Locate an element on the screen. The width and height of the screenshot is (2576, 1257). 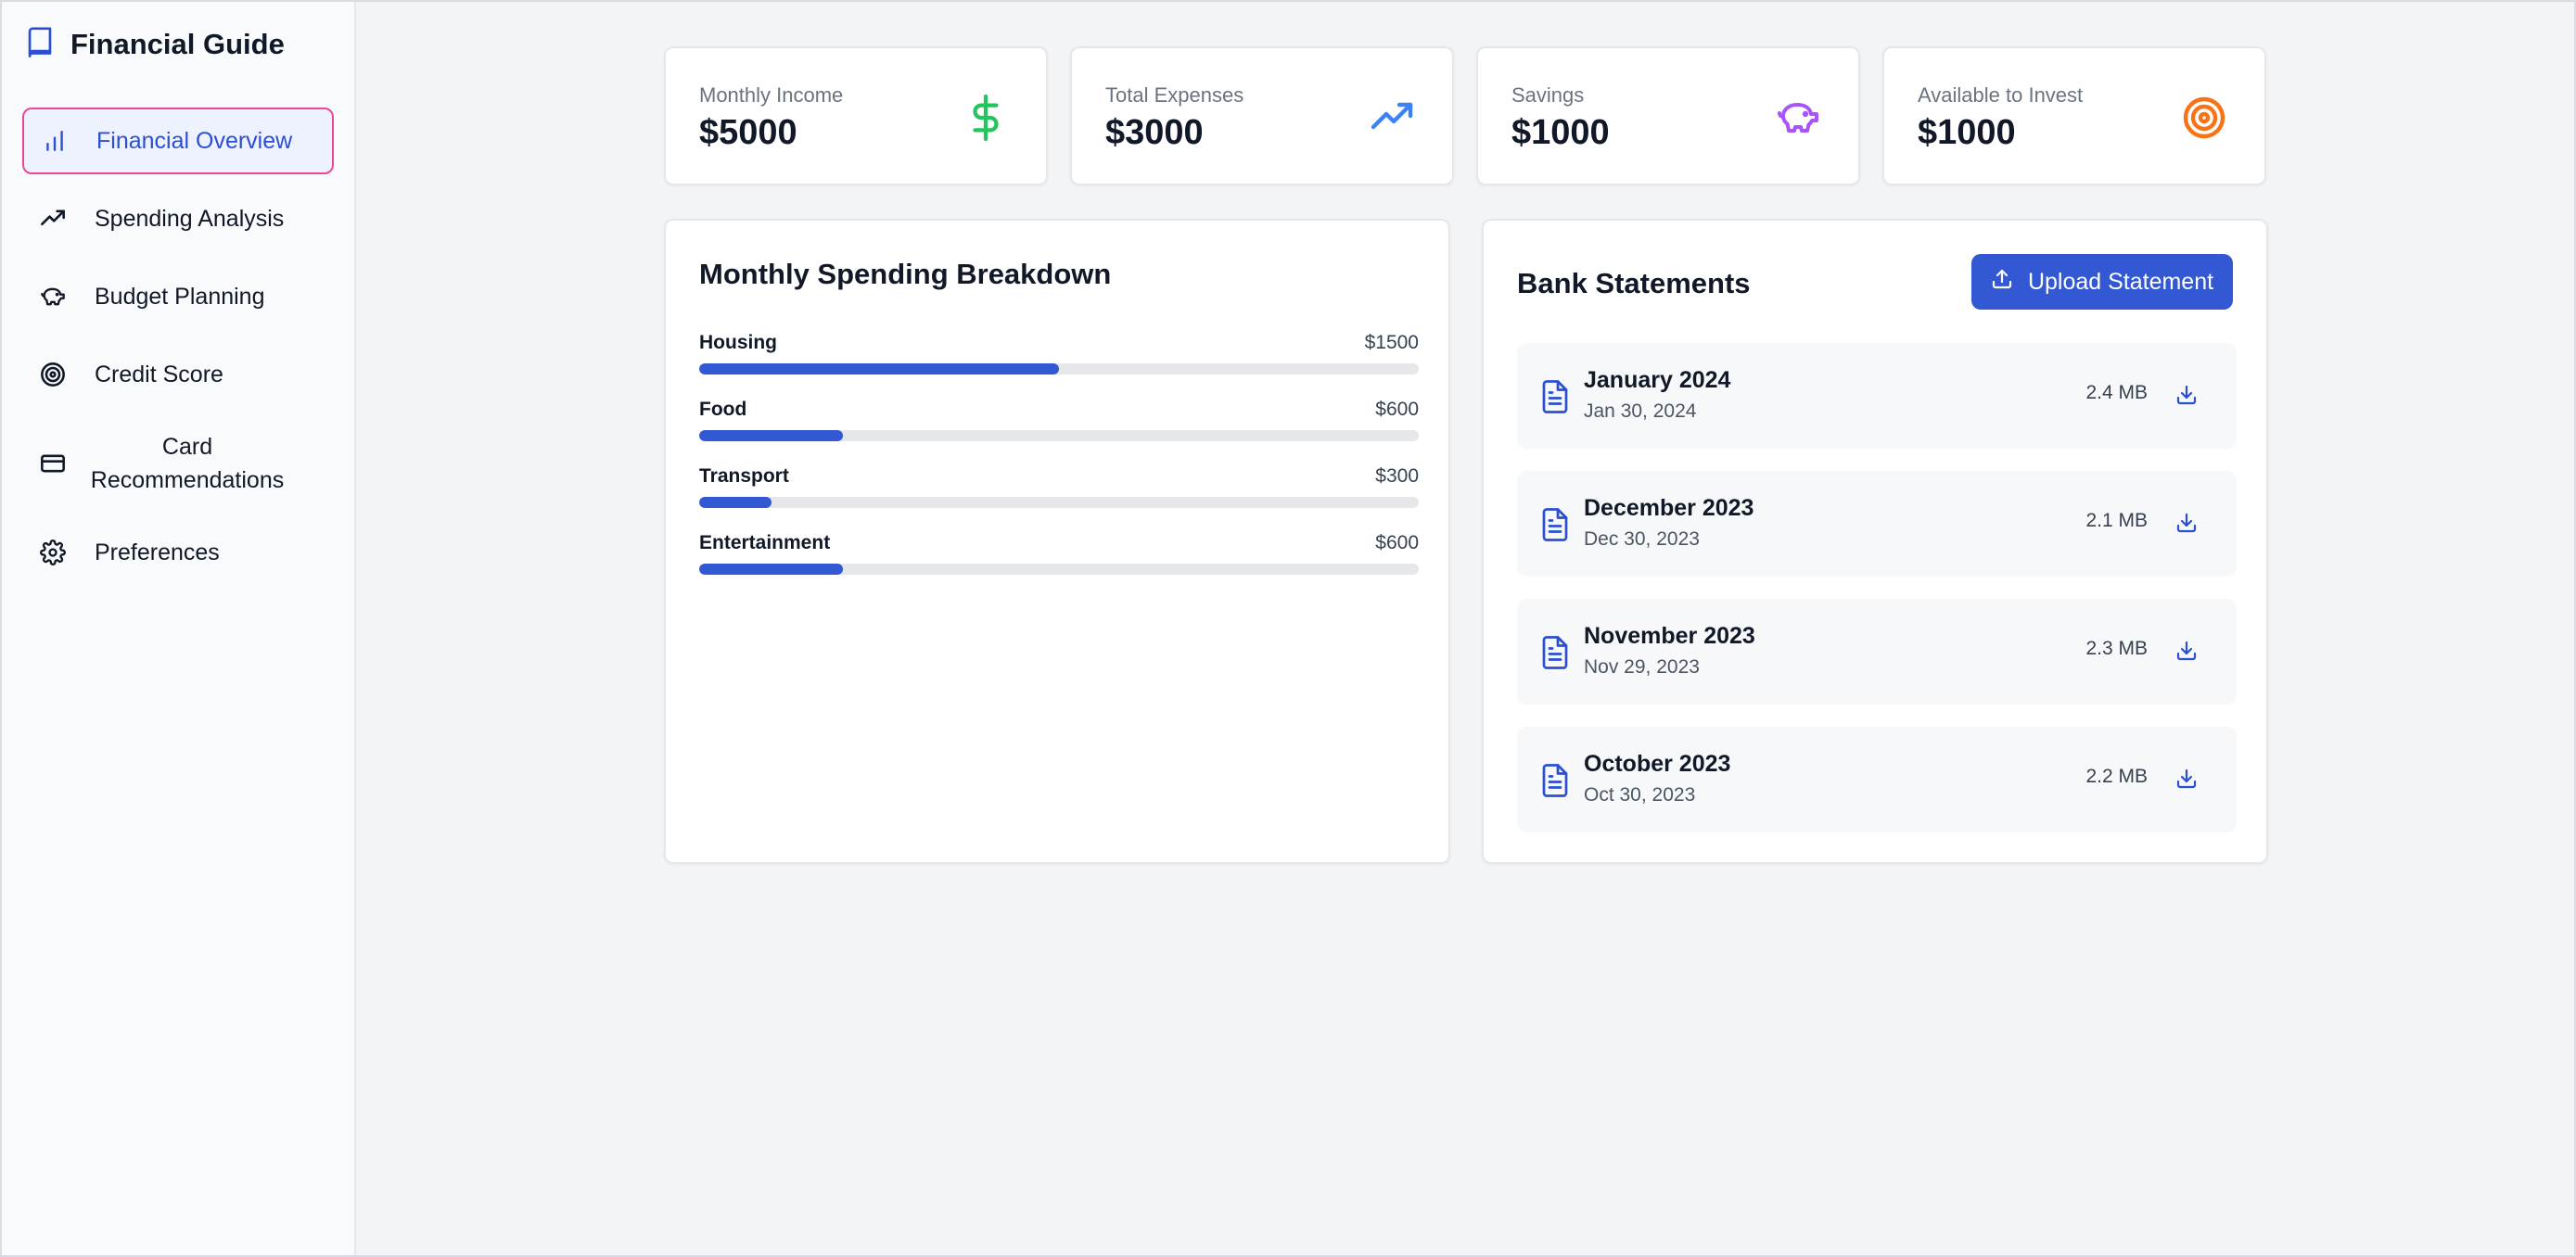
statement-item: December 2023 Dec 30, 2023 2.1 MB is located at coordinates (1877, 524).